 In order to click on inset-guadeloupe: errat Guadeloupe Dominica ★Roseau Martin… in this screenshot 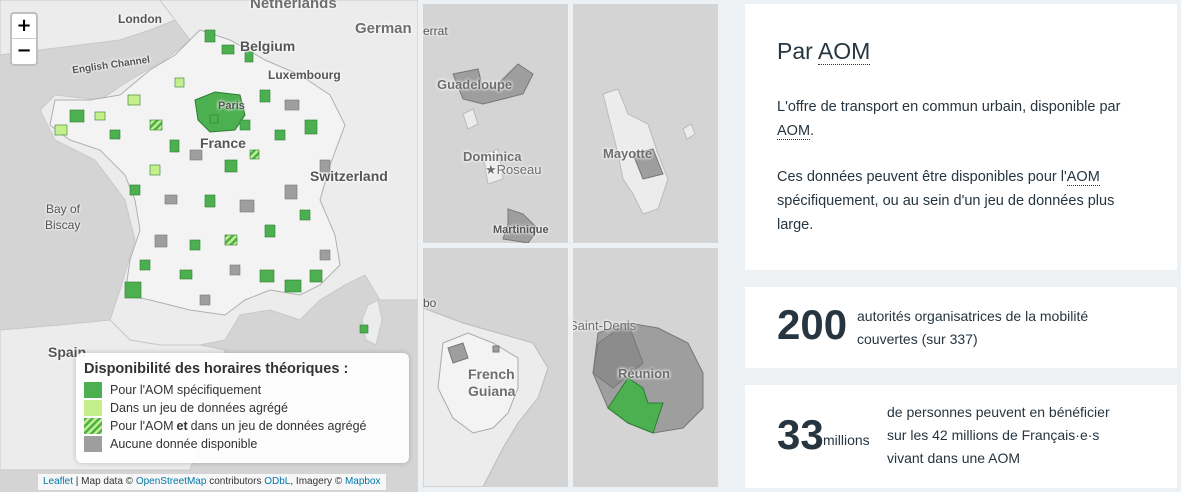, I will do `click(495, 123)`.